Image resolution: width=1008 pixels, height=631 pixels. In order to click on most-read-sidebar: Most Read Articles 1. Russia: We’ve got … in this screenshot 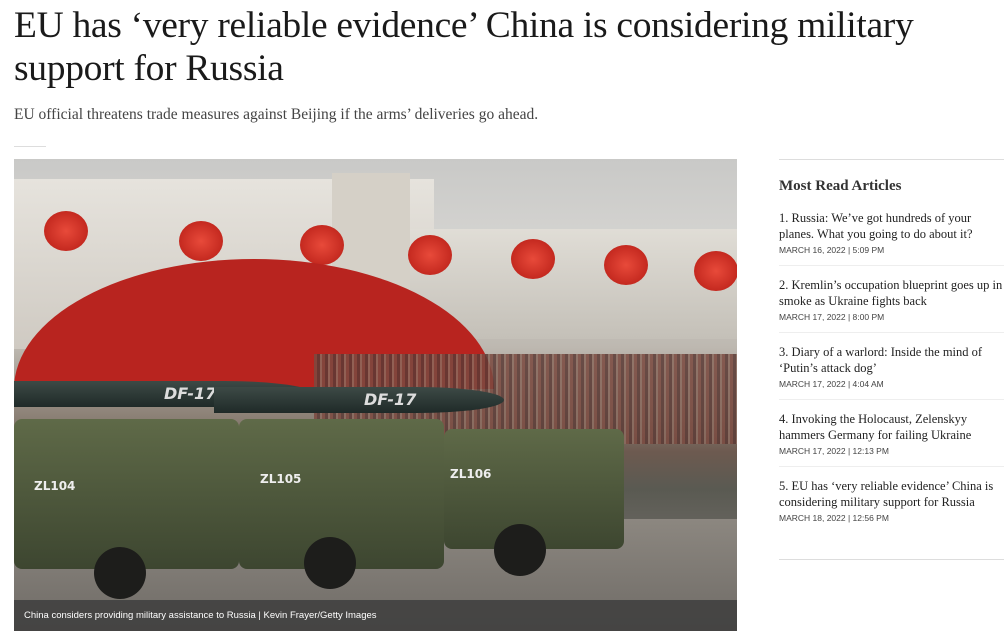, I will do `click(891, 352)`.